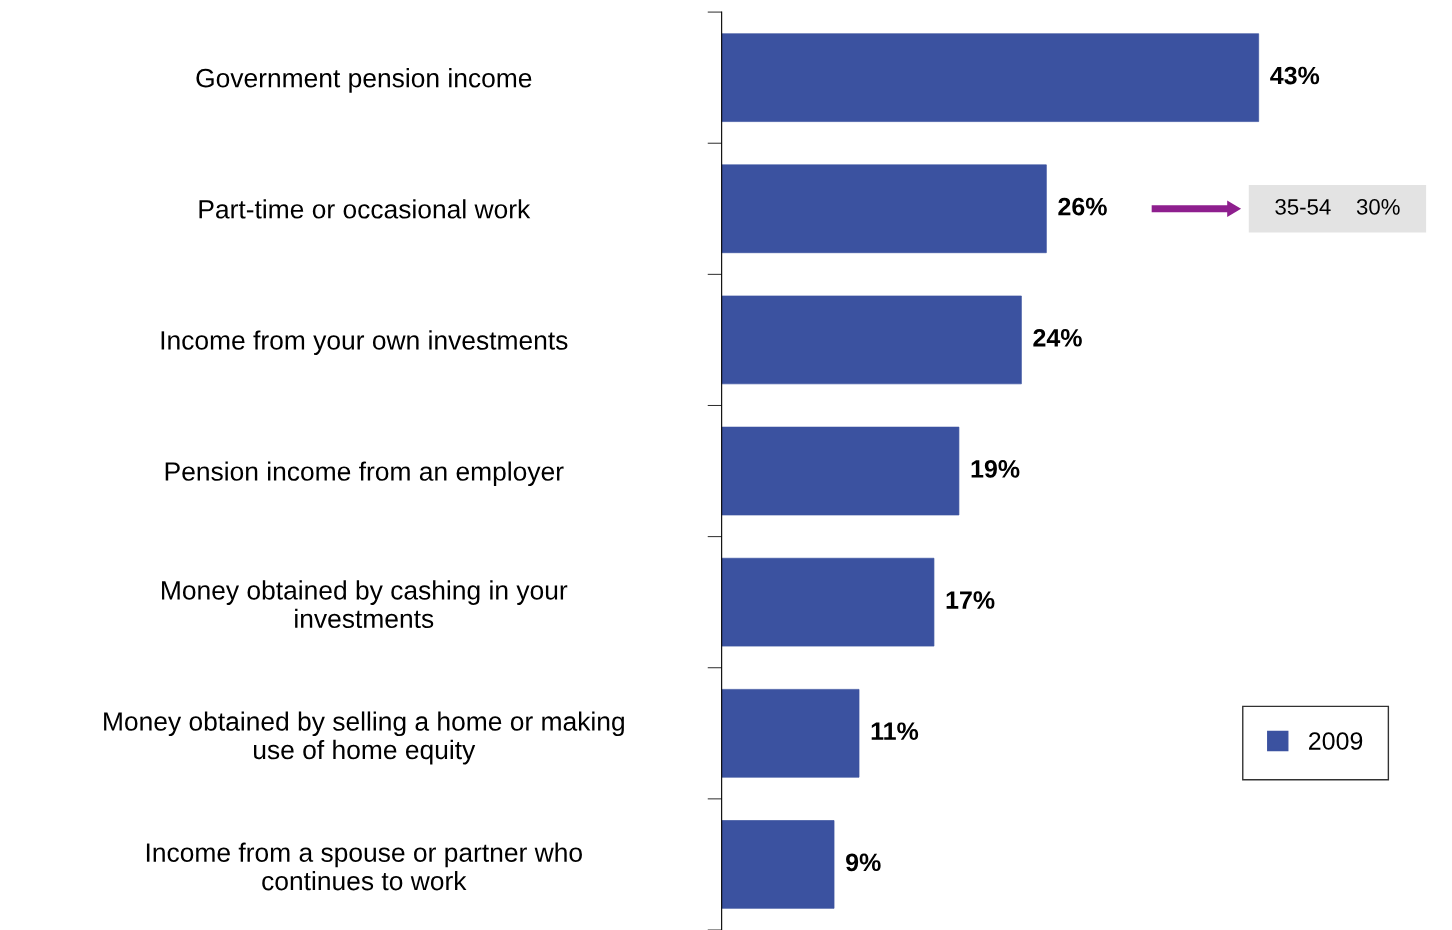 This screenshot has height=930, width=1452. What do you see at coordinates (365, 209) in the screenshot?
I see `y-tick-label: Part-time or occasional work` at bounding box center [365, 209].